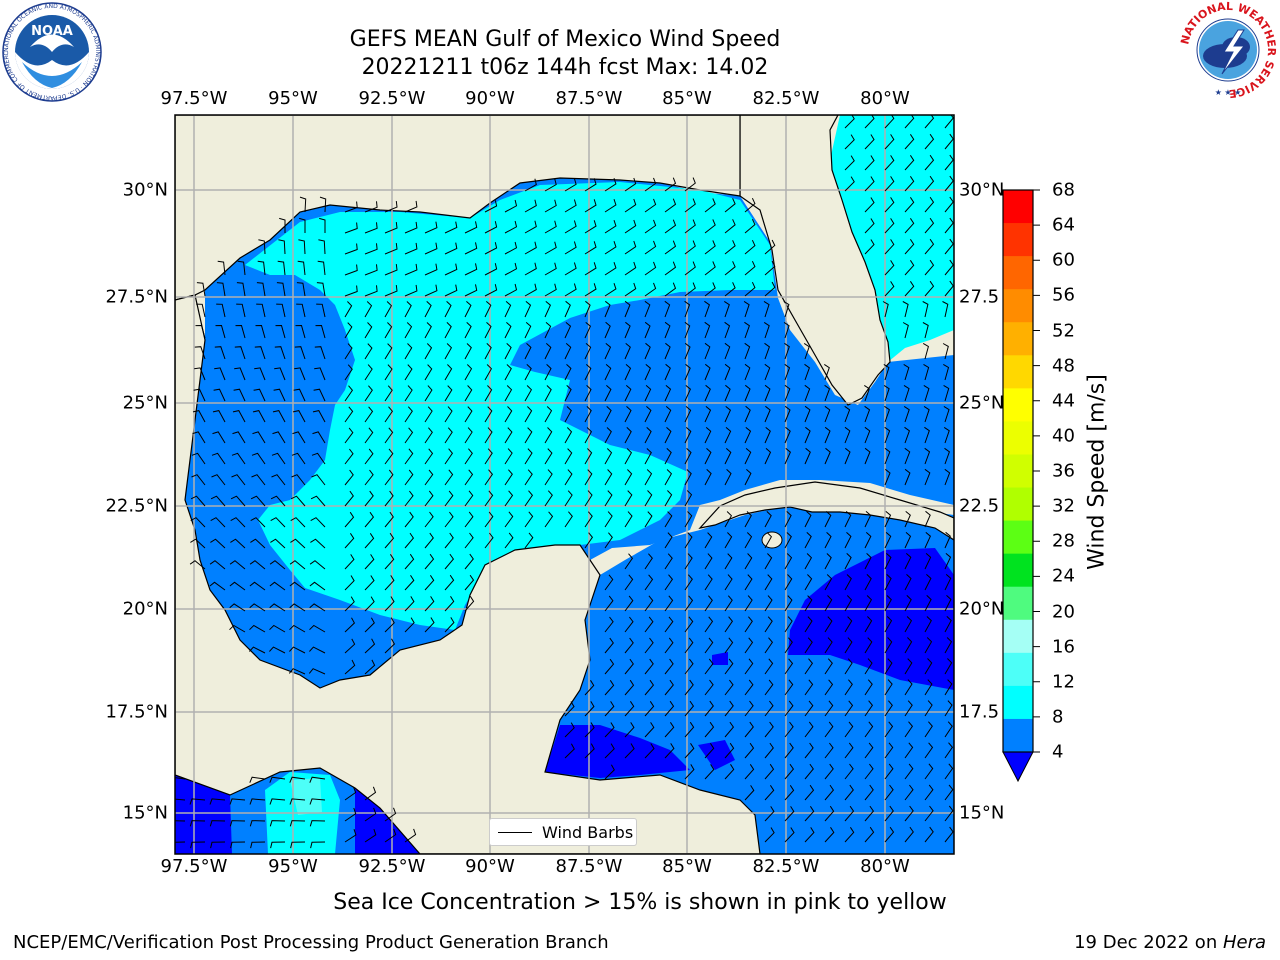 This screenshot has width=1280, height=960. I want to click on lon-tick-top: 82.5°W, so click(786, 98).